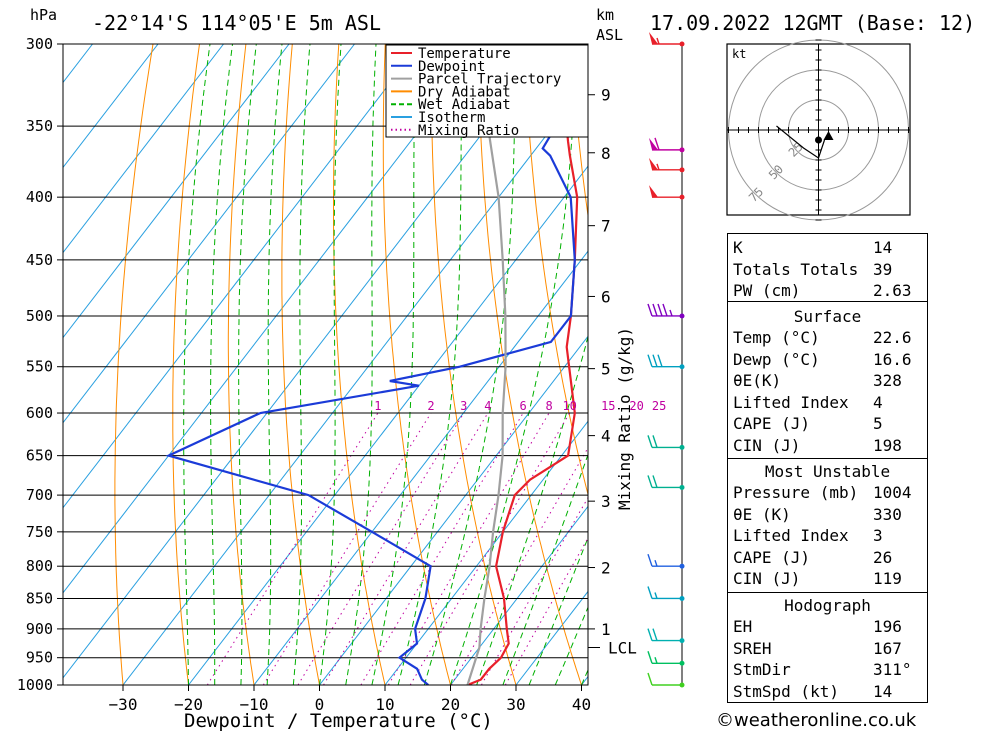  Describe the element at coordinates (816, 720) in the screenshot. I see `credit-link: ©weatheronline.co.uk` at that location.